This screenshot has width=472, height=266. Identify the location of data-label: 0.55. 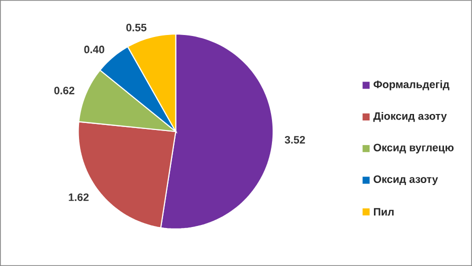
(136, 28).